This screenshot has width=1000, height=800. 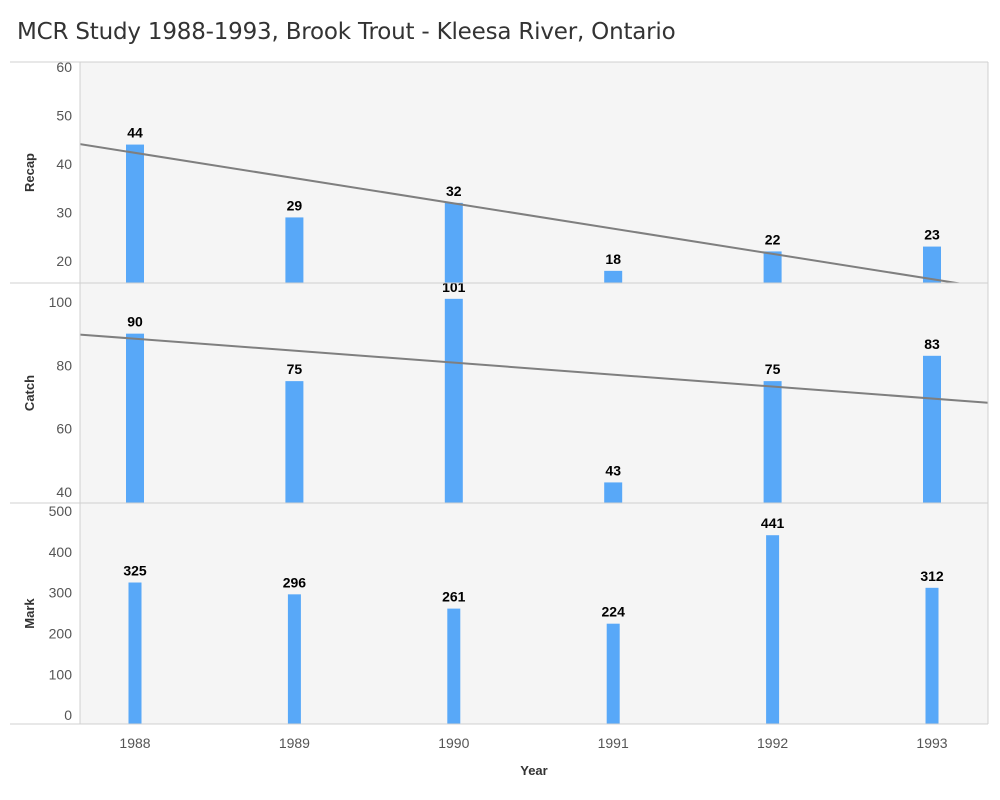 I want to click on data-label: 90, so click(x=135, y=322).